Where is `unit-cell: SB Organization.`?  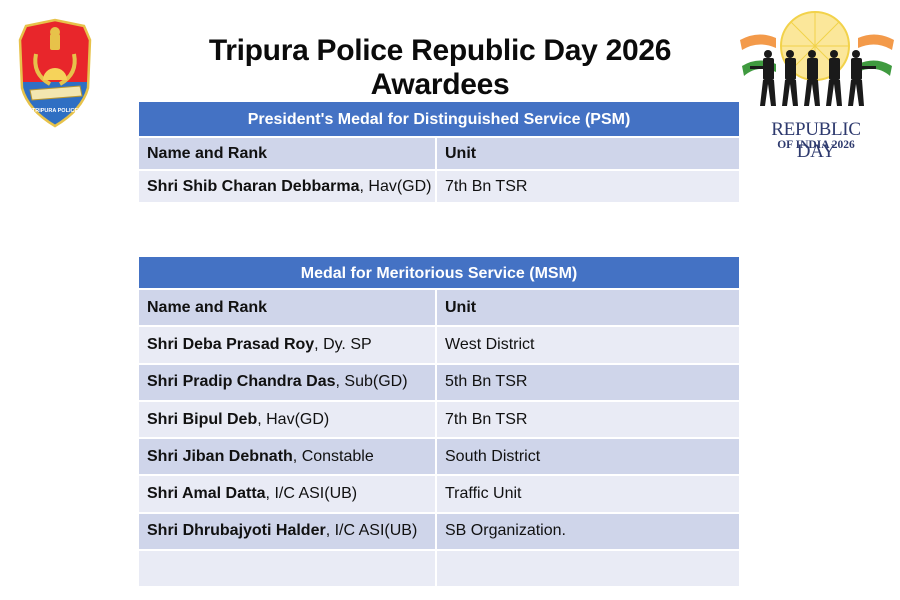
unit-cell: SB Organization. is located at coordinates (505, 531).